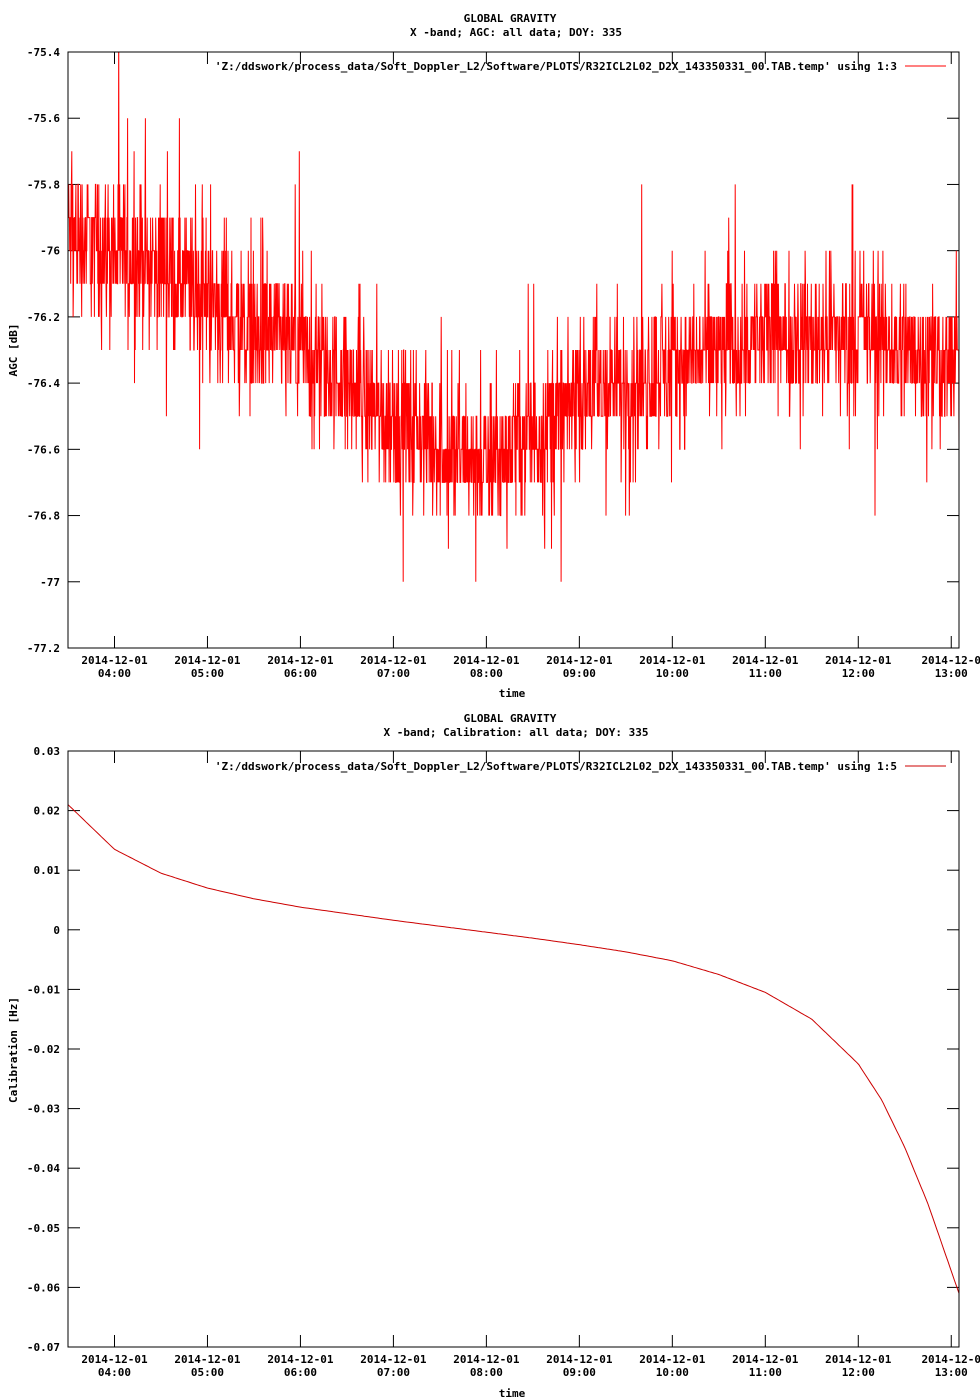 The height and width of the screenshot is (1400, 980). Describe the element at coordinates (43, 1287) in the screenshot. I see `y-tick-label: -0.06` at that location.